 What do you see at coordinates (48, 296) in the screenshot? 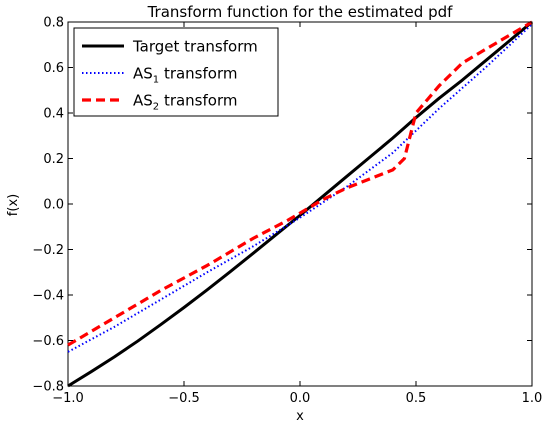
I see `y-tick-label: −0.4` at bounding box center [48, 296].